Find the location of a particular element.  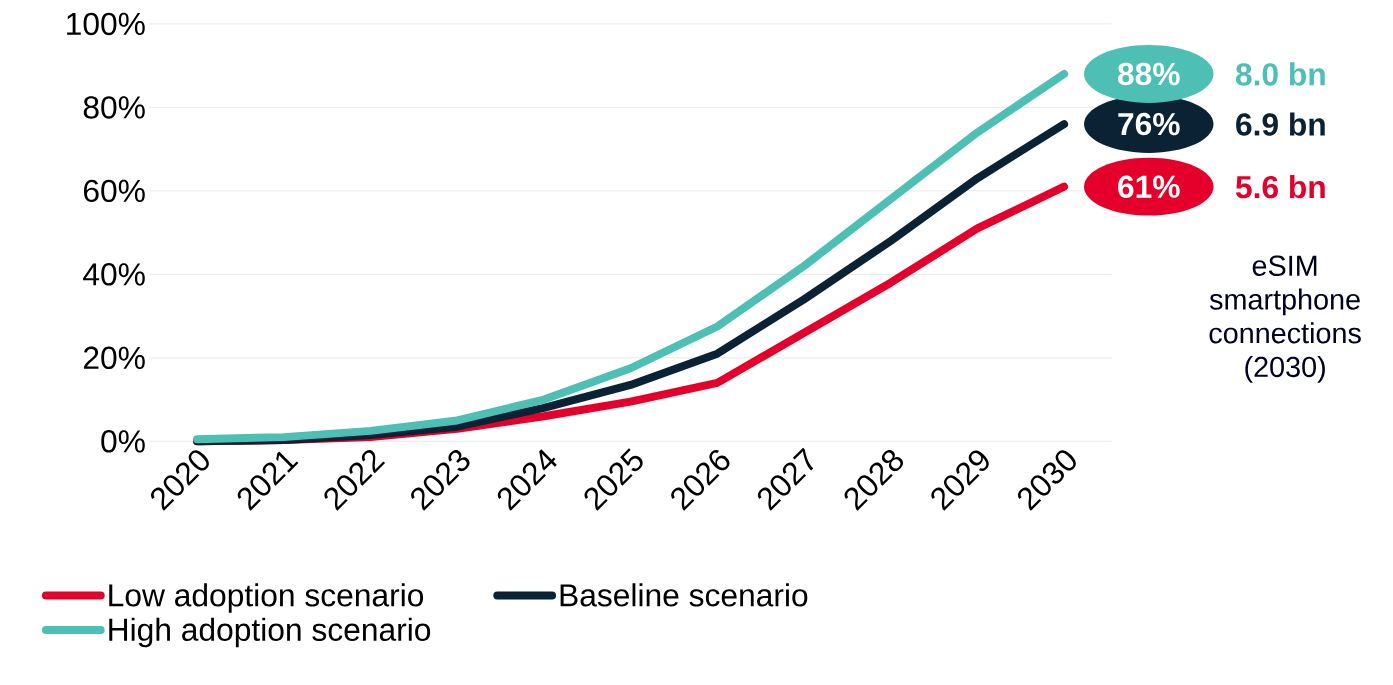

text: eSIM smartphone connections (2030) is located at coordinates (1285, 319).